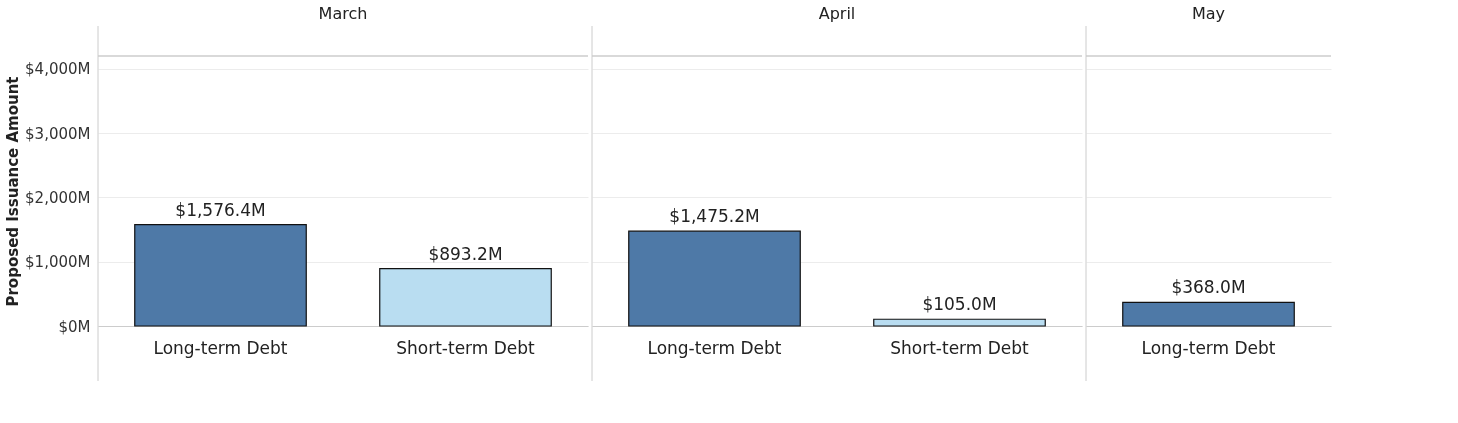 The width and height of the screenshot is (1458, 423). What do you see at coordinates (74, 326) in the screenshot?
I see `y-tick-label: $0M` at bounding box center [74, 326].